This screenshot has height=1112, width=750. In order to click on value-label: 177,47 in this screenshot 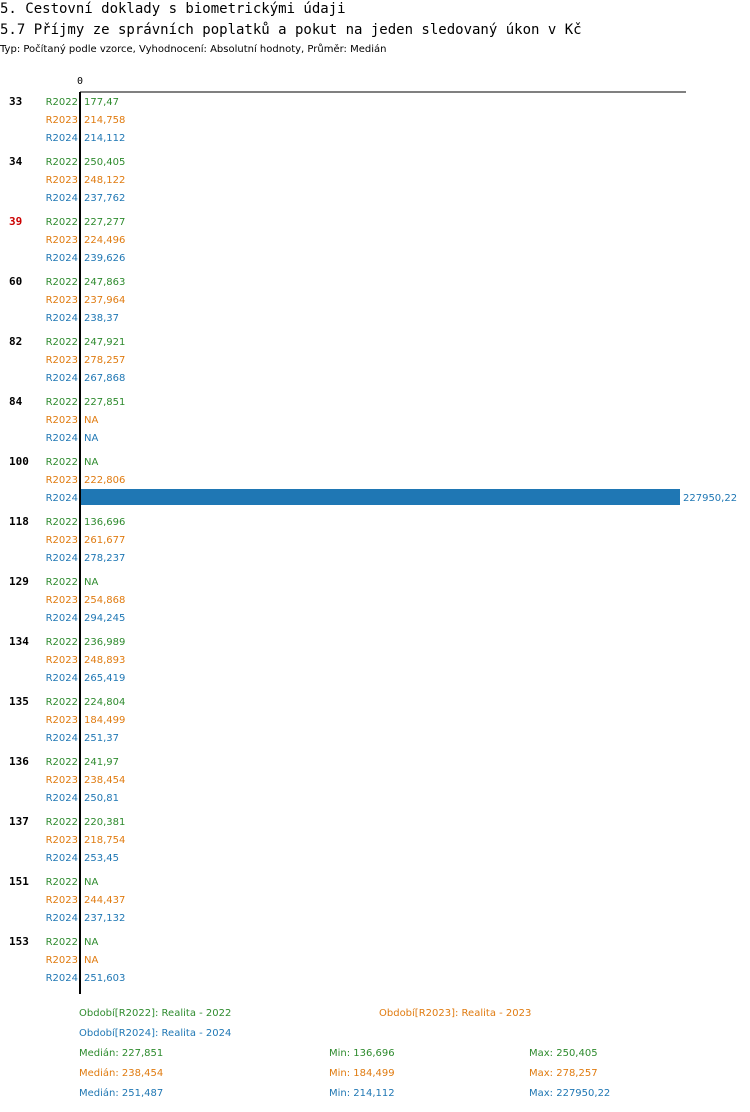, I will do `click(101, 102)`.